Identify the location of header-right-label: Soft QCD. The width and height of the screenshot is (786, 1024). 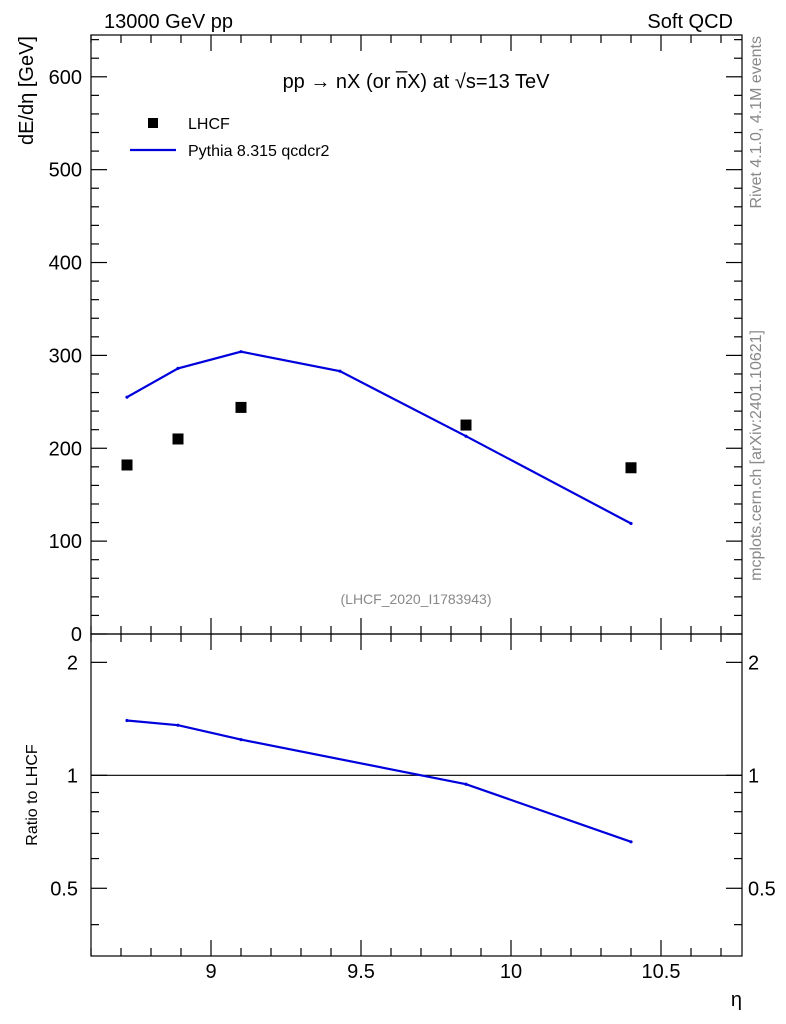
(690, 22).